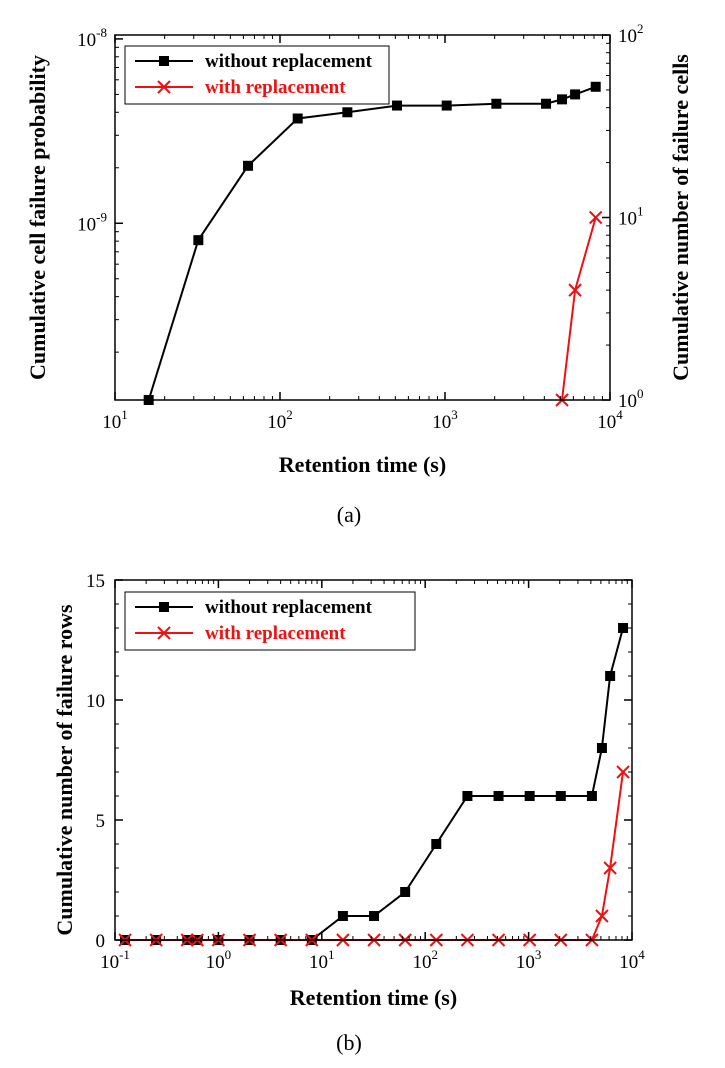 The image size is (725, 1068). What do you see at coordinates (289, 61) in the screenshot?
I see `panel-a-legend-label-0: without replacement` at bounding box center [289, 61].